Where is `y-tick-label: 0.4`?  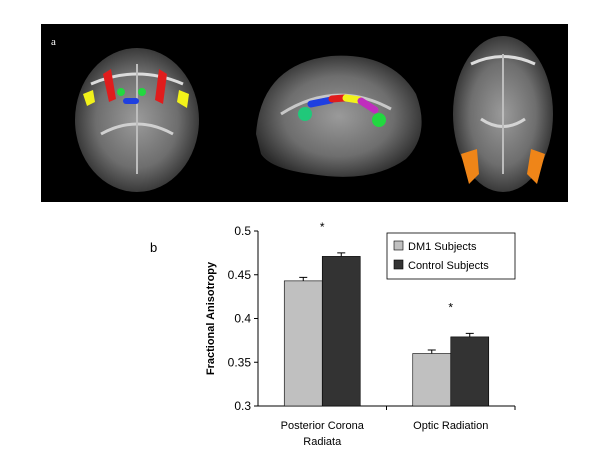 y-tick-label: 0.4 is located at coordinates (242, 319).